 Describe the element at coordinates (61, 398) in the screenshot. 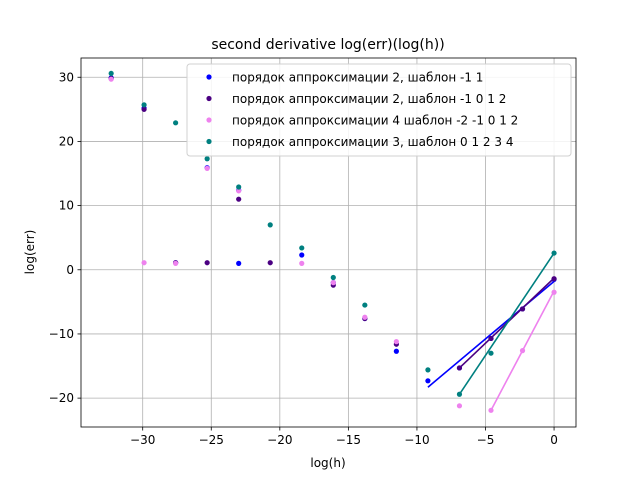

I see `y-tick-label: −20` at that location.